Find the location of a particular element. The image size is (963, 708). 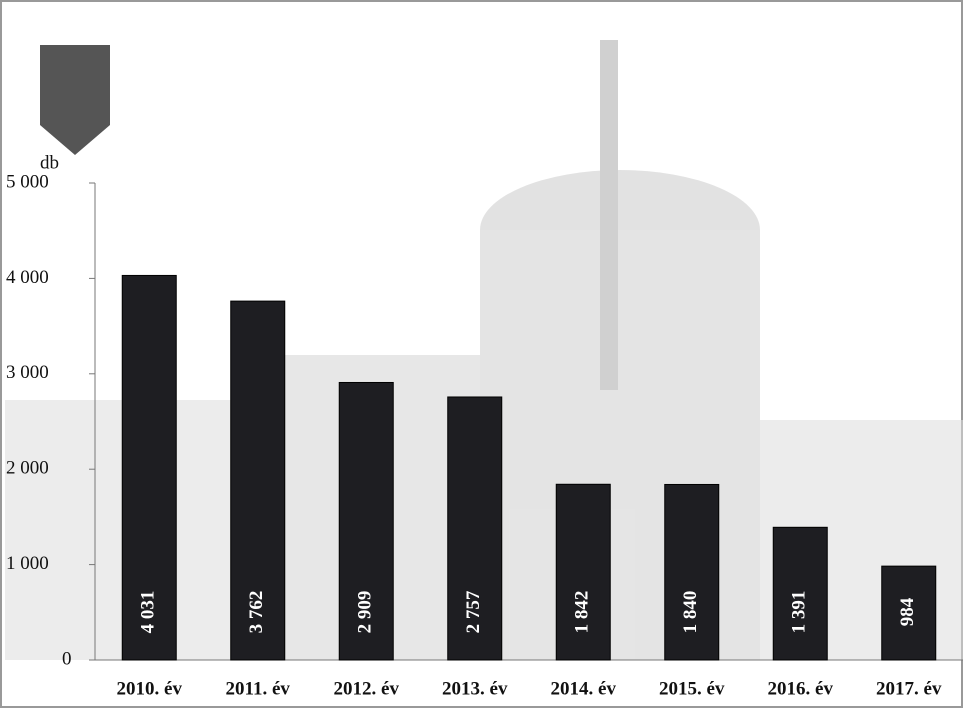

x-tick-label: 2014. év is located at coordinates (584, 688).